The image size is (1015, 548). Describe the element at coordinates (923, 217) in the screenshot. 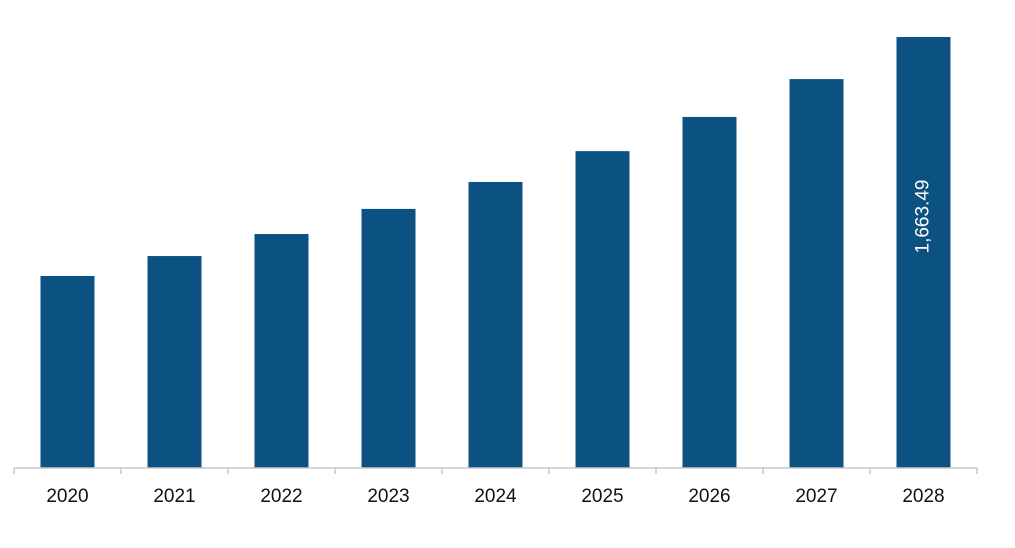

I see `value-label: 1,663.49` at that location.